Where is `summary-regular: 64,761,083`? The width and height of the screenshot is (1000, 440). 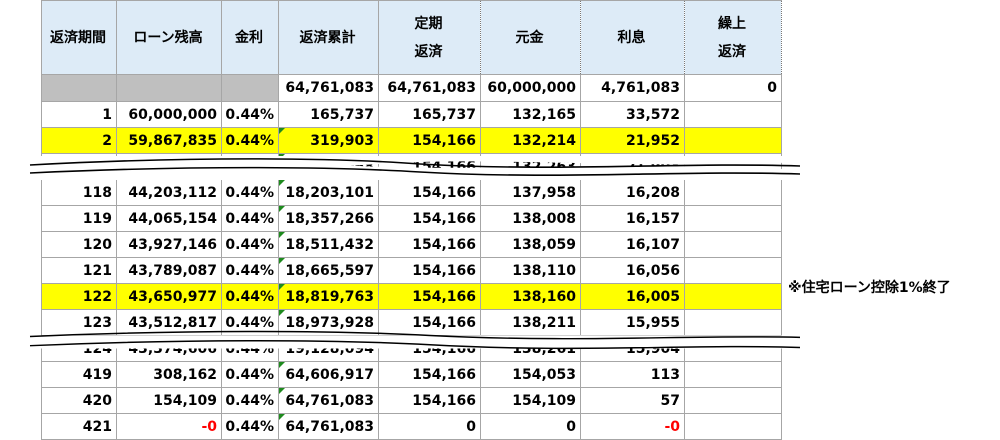 summary-regular: 64,761,083 is located at coordinates (429, 88).